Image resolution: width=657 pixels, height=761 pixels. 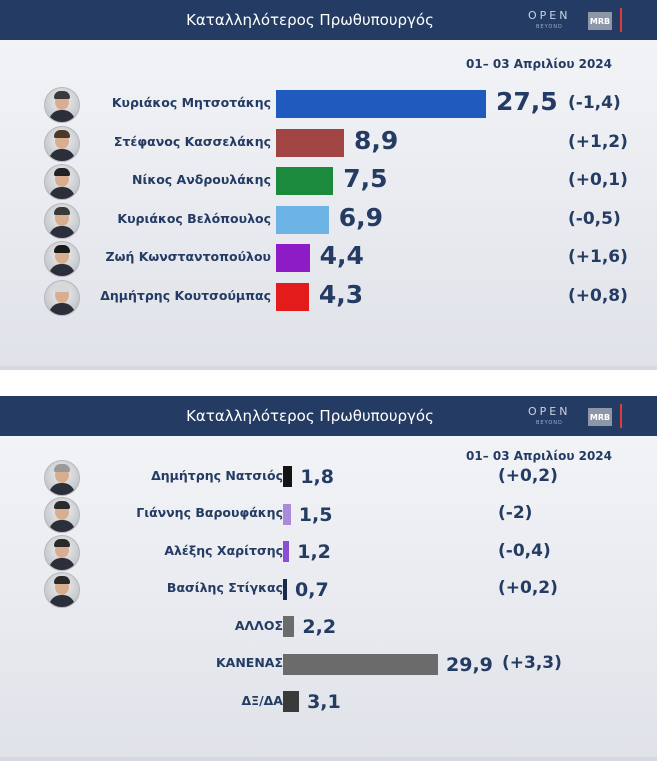 I want to click on value-label: 1,8, so click(x=317, y=477).